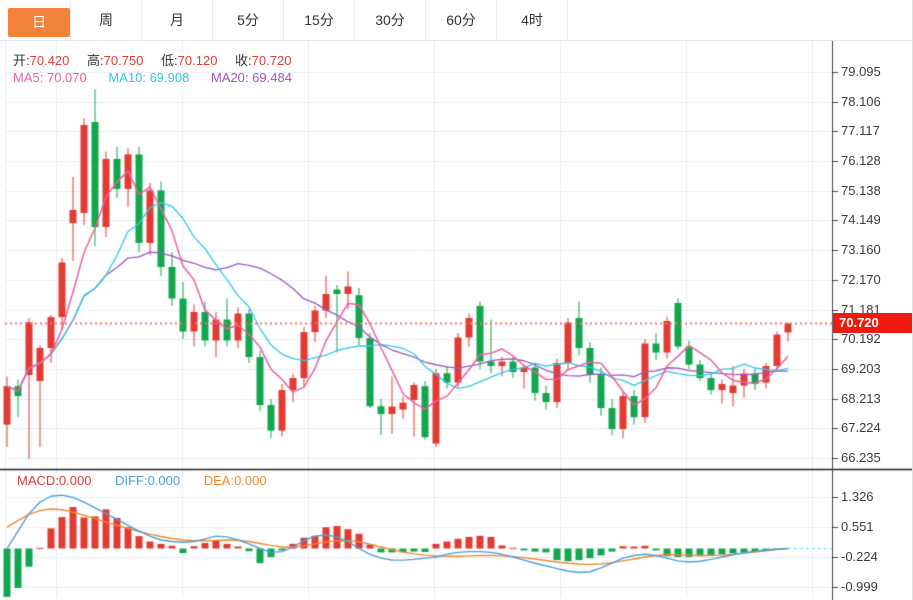 The image size is (913, 600). Describe the element at coordinates (169, 60) in the screenshot. I see `low-label: 低:` at that location.